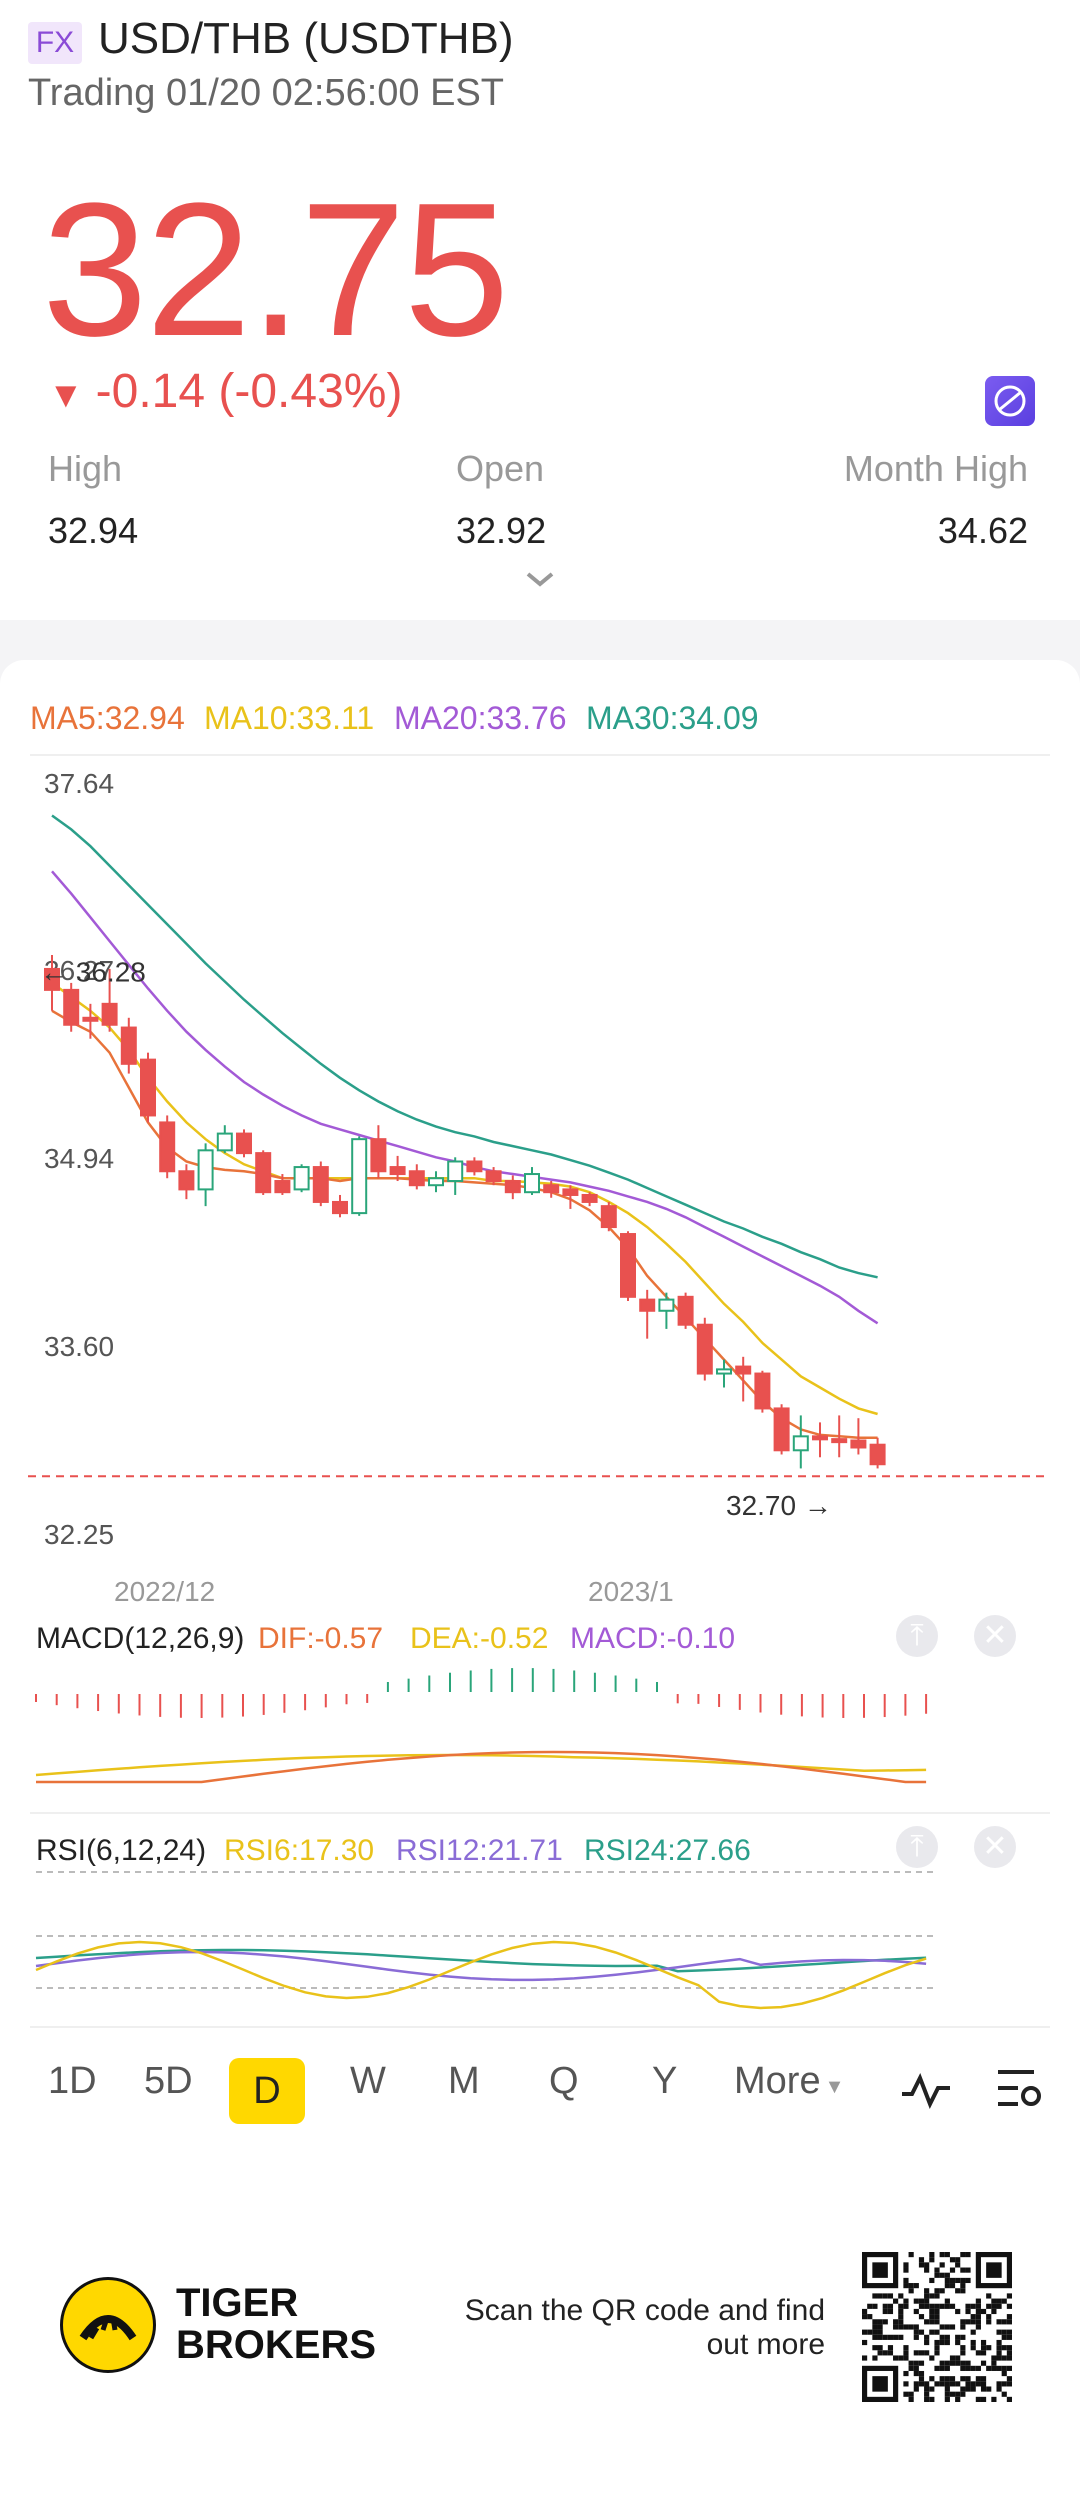 This screenshot has width=1080, height=2497. What do you see at coordinates (479, 1638) in the screenshot?
I see `macd-dea: DEA:-0.52` at bounding box center [479, 1638].